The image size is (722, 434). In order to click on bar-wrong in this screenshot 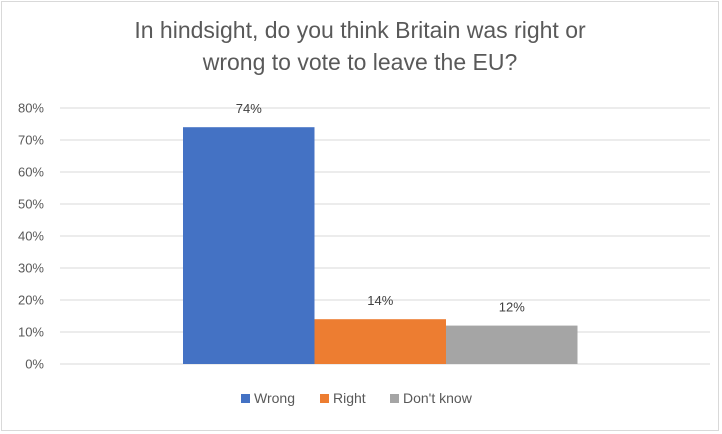, I will do `click(249, 245)`.